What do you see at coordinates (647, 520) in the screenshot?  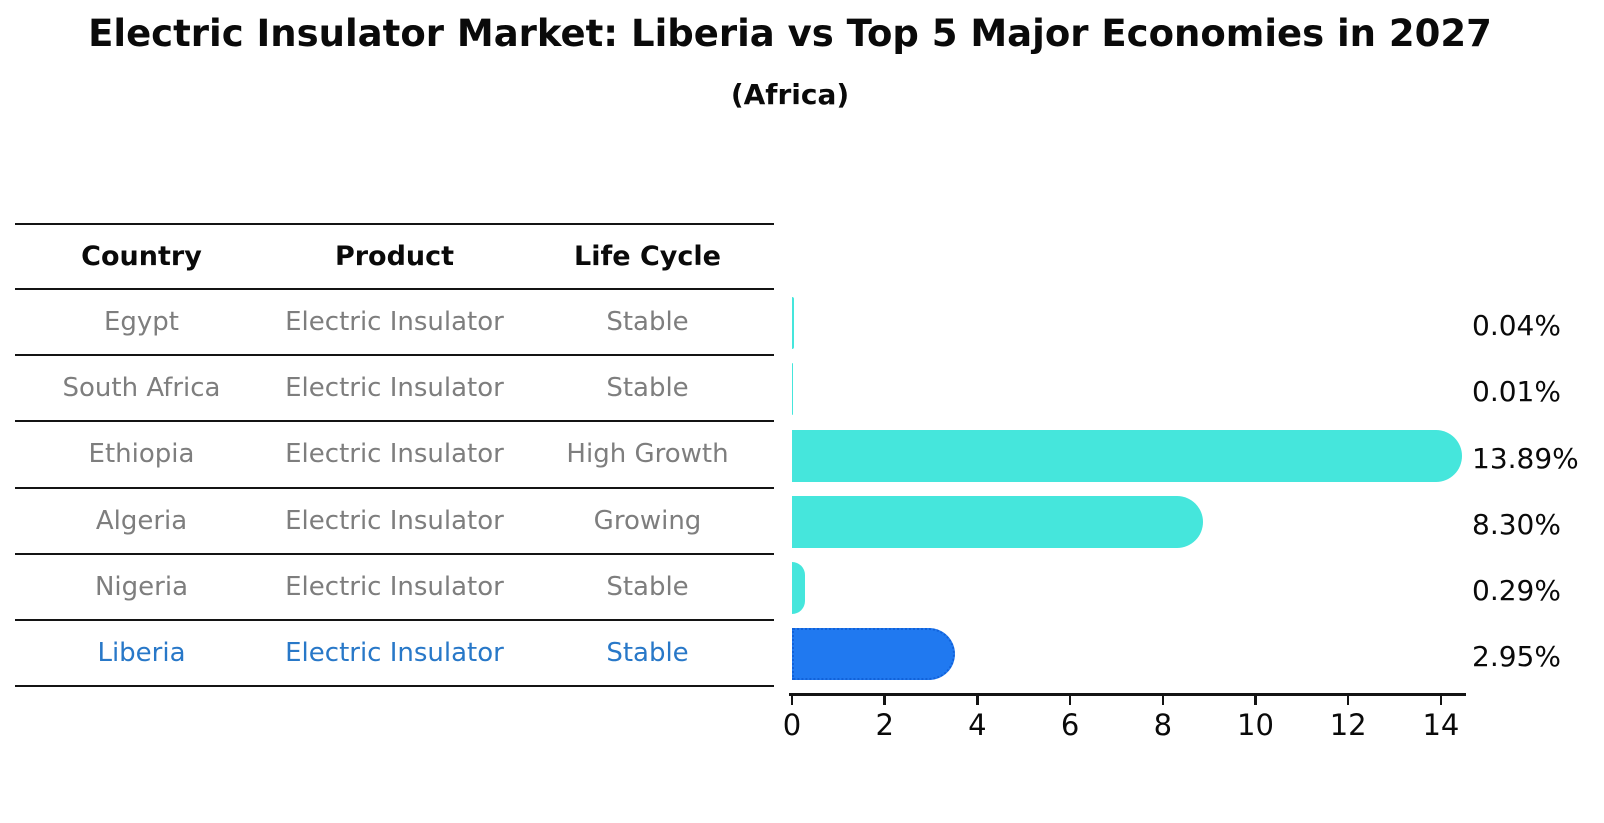 I see `lifecycle-cell: Growing` at bounding box center [647, 520].